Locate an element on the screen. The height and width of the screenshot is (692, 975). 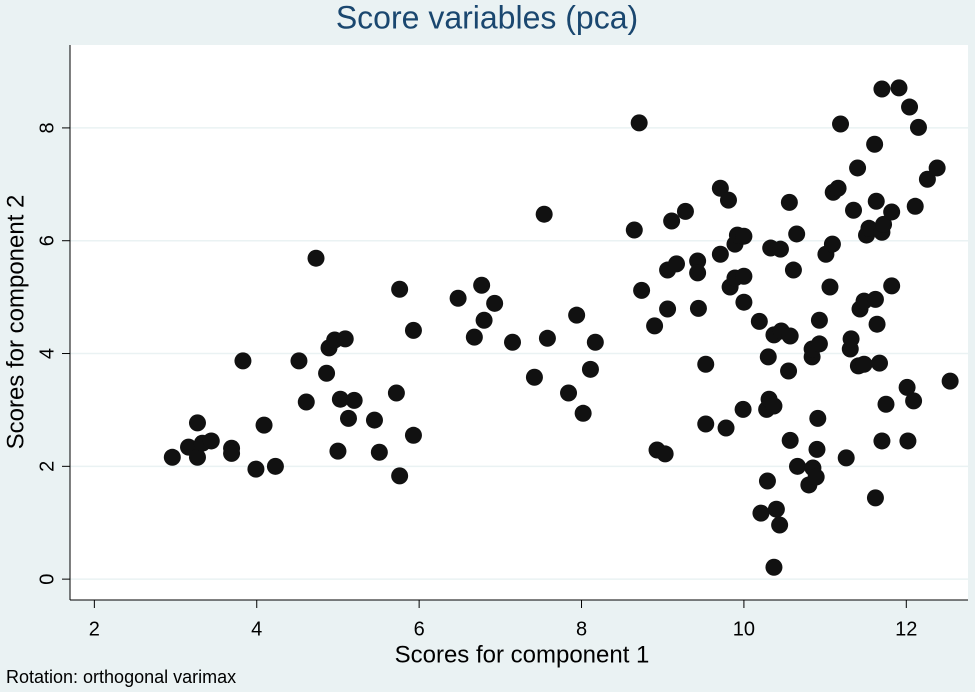
note: Rotation: orthogonal varimax is located at coordinates (121, 677).